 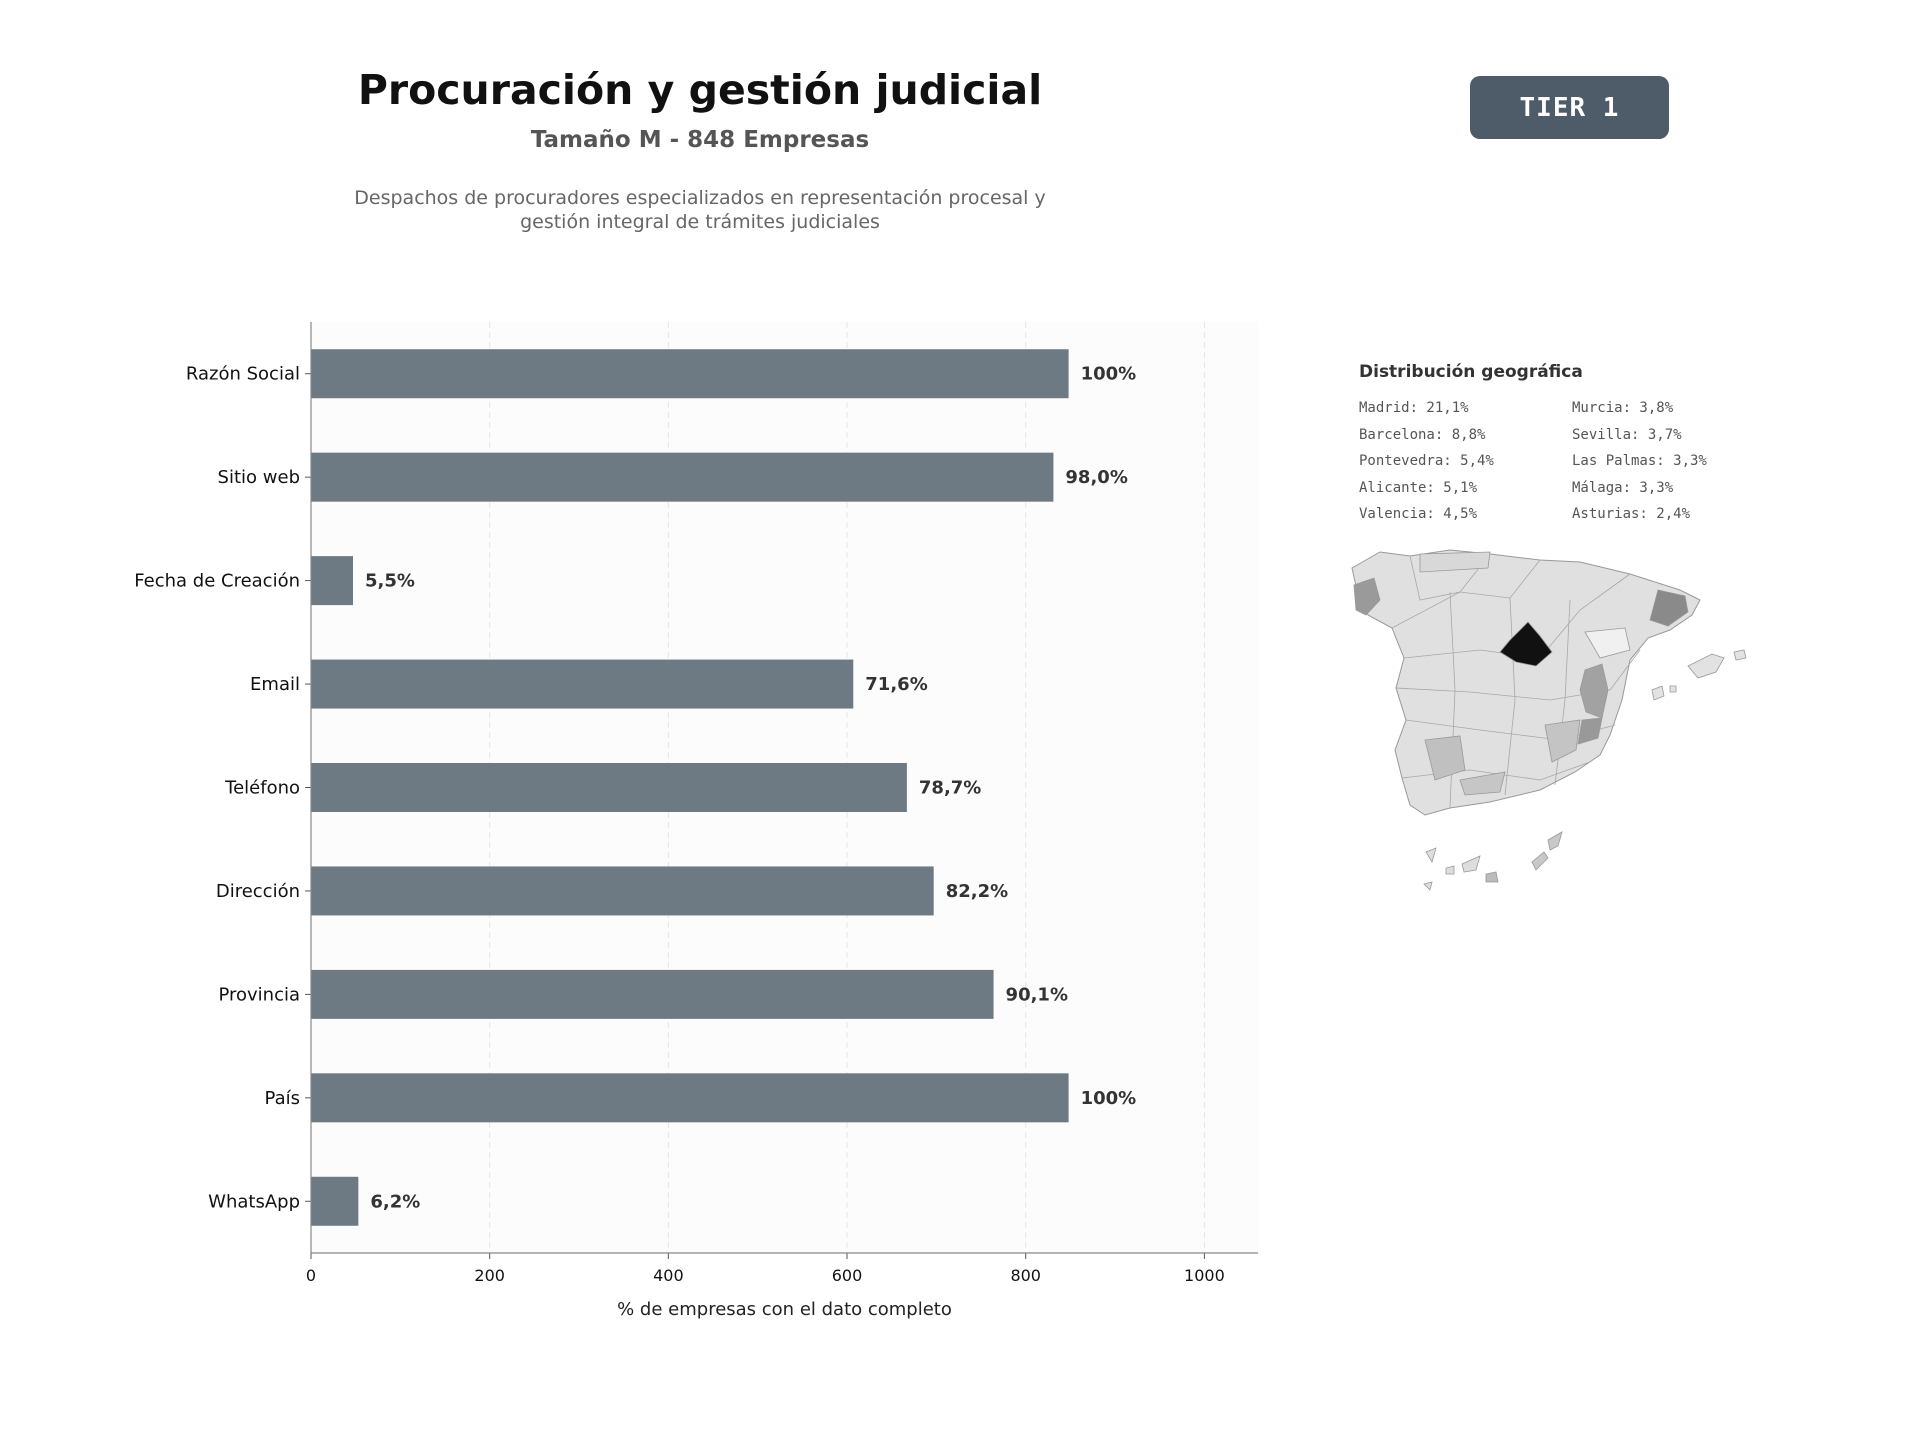 I want to click on geo-item: Madrid: 21,1%, so click(x=1414, y=408).